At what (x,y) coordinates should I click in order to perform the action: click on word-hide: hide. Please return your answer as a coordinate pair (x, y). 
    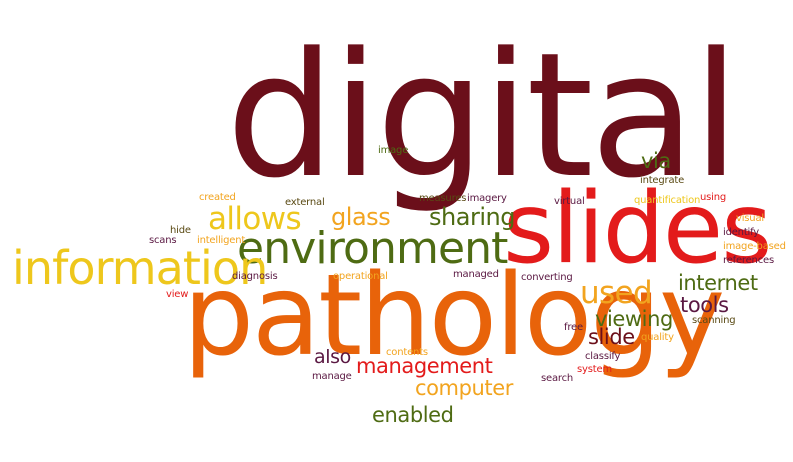
    Looking at the image, I should click on (180, 230).